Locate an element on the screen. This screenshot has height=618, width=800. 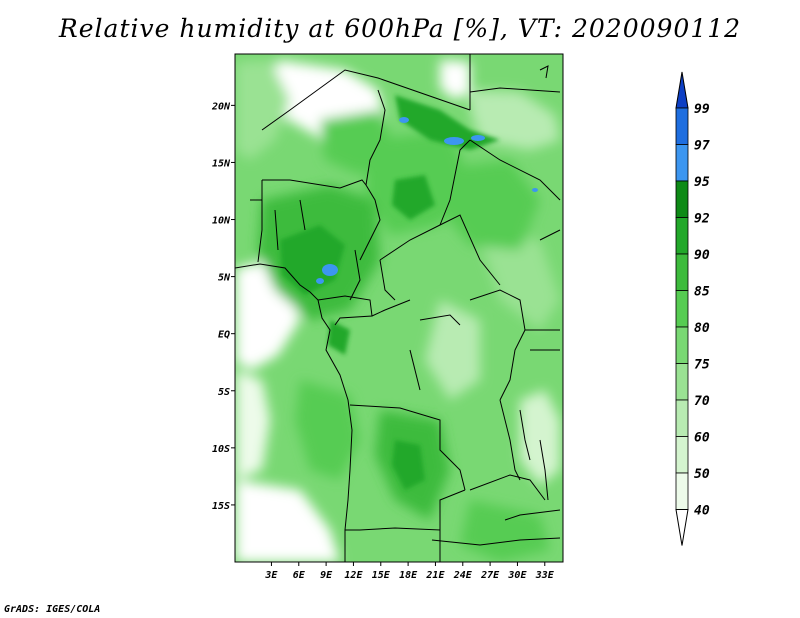
lat-tick-label: EQ is located at coordinates (224, 335).